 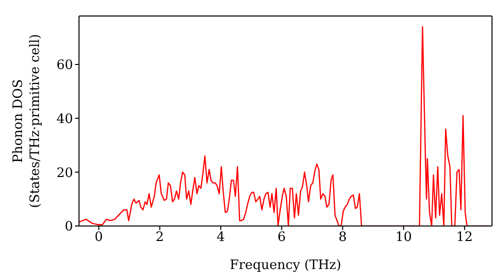 I want to click on y-axis-title: Phonon DOS (States/THz·primitive cell), so click(x=27, y=121).